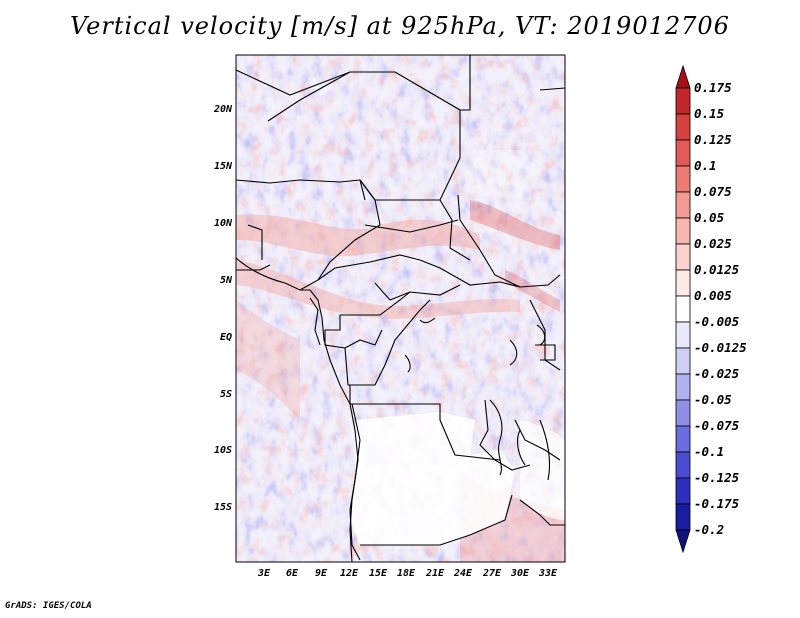  Describe the element at coordinates (222, 223) in the screenshot. I see `lat-label-10n: 10N` at that location.